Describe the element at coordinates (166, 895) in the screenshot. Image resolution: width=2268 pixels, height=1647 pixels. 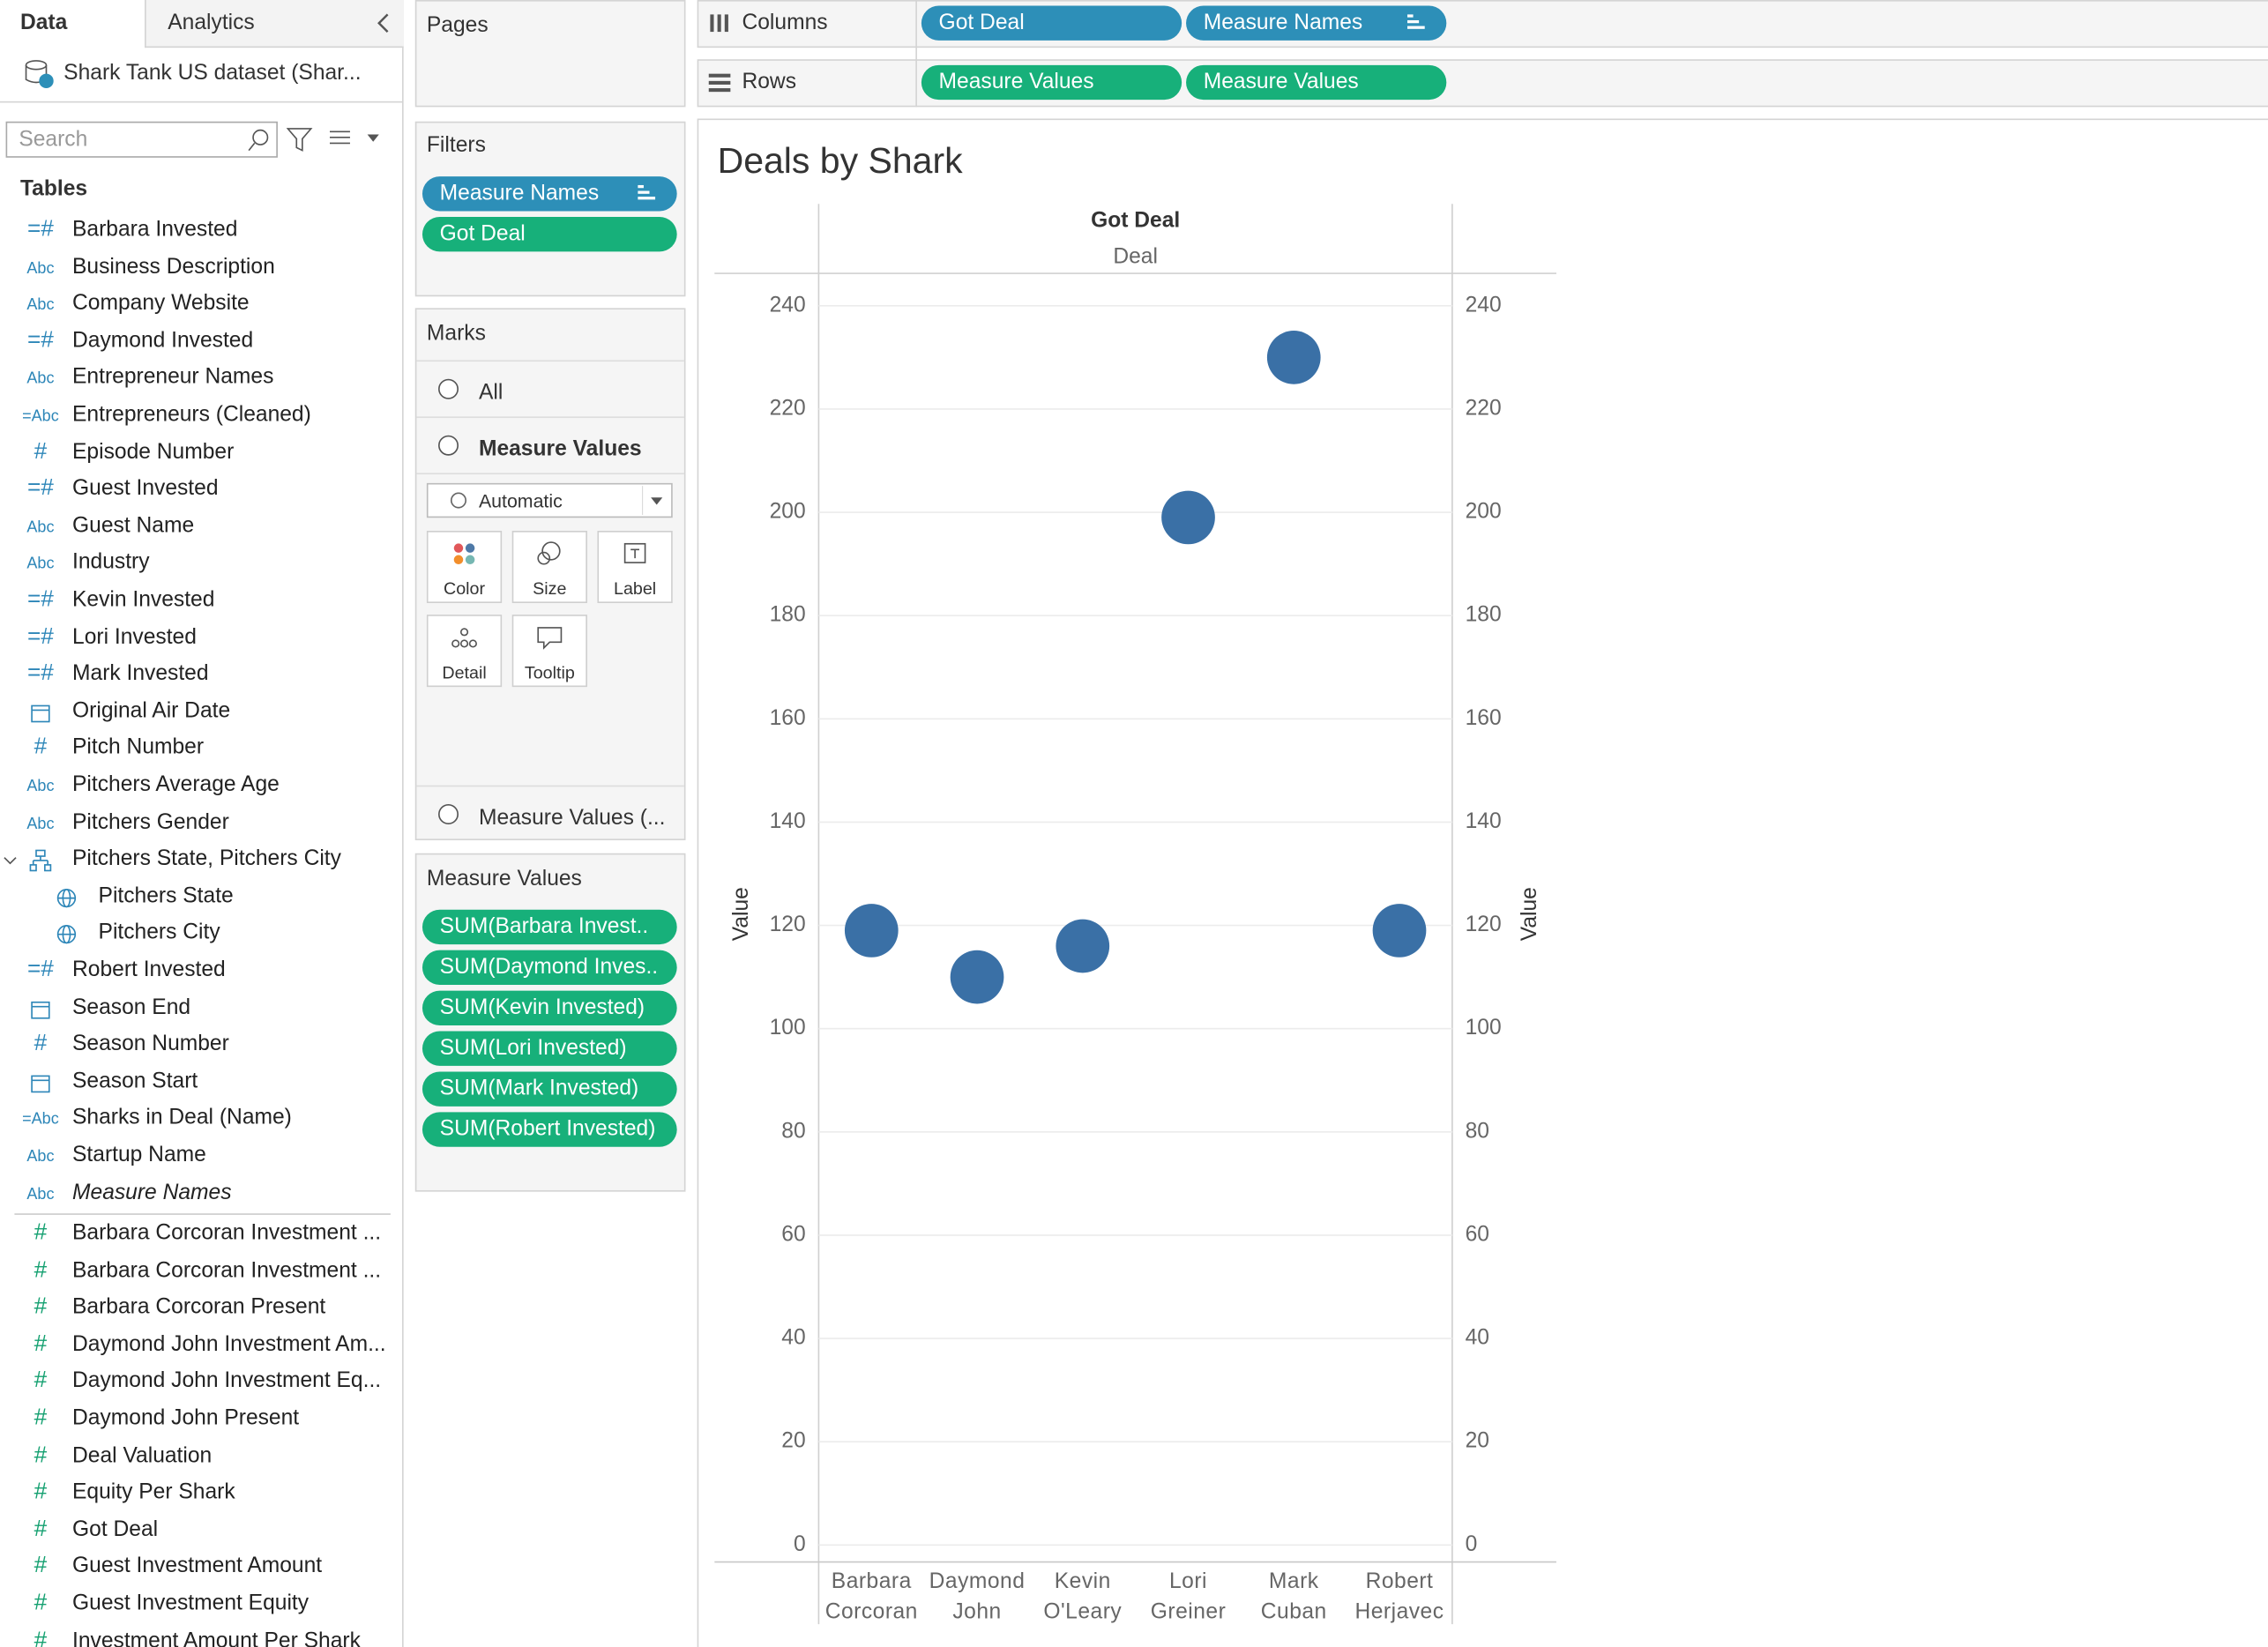
I see `field-name: Pitchers State` at that location.